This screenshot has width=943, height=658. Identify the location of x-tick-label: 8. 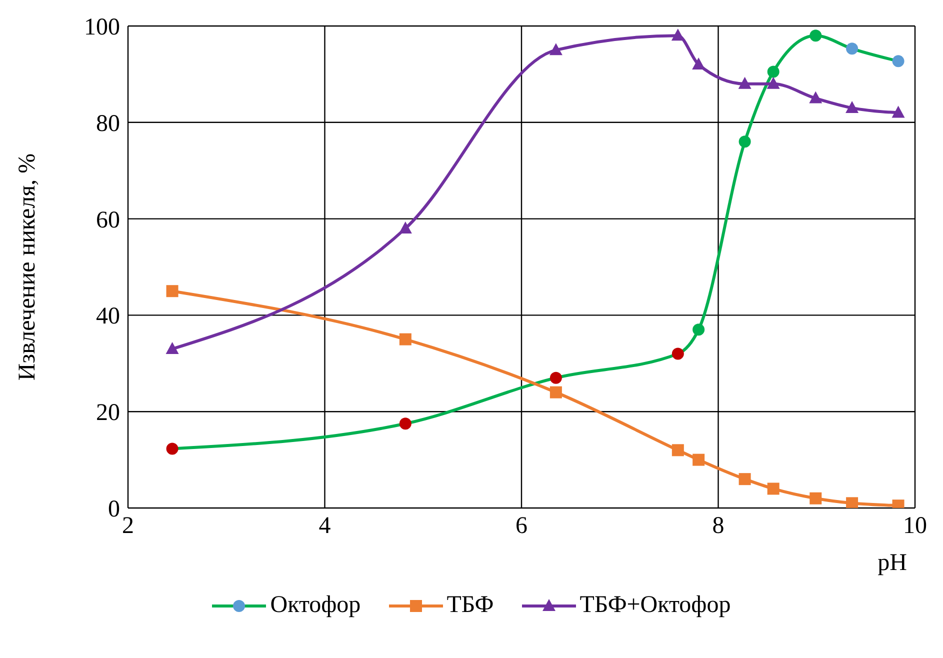
(718, 526).